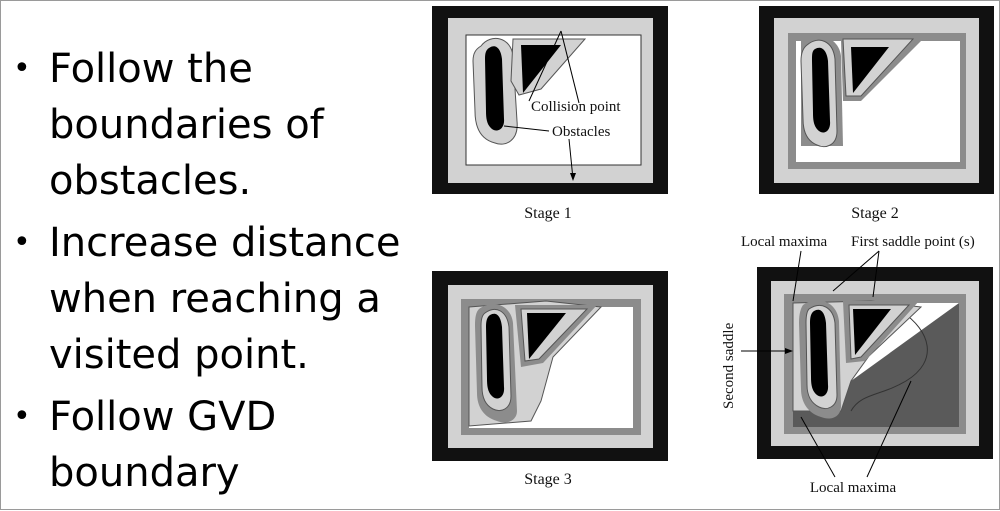  I want to click on caption-stage2: Stage 2, so click(875, 213).